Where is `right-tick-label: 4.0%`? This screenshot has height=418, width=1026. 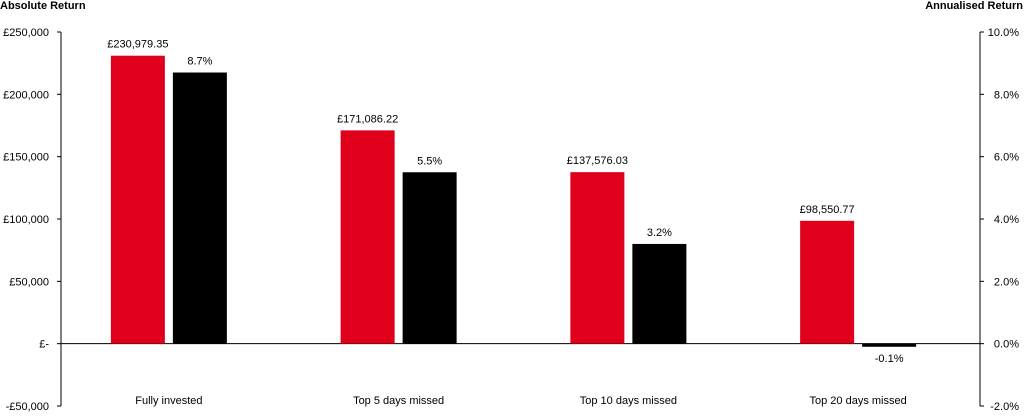 right-tick-label: 4.0% is located at coordinates (1006, 220).